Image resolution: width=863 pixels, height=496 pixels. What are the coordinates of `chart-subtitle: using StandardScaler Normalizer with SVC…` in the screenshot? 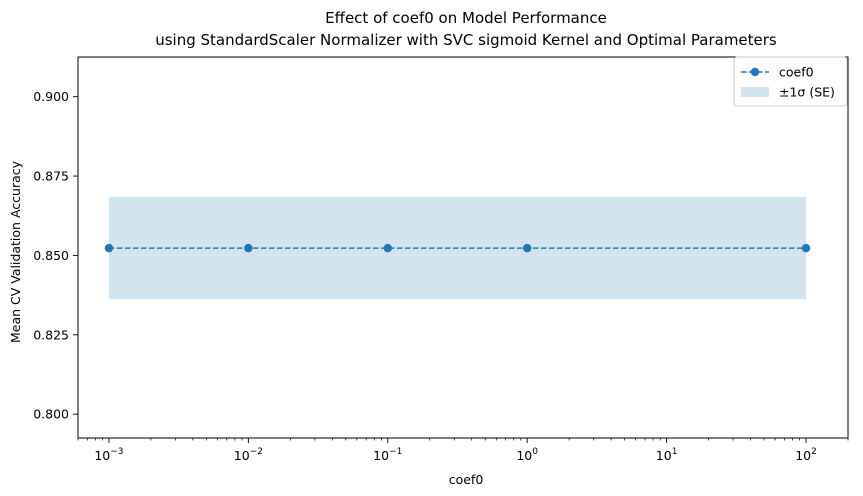 It's located at (466, 40).